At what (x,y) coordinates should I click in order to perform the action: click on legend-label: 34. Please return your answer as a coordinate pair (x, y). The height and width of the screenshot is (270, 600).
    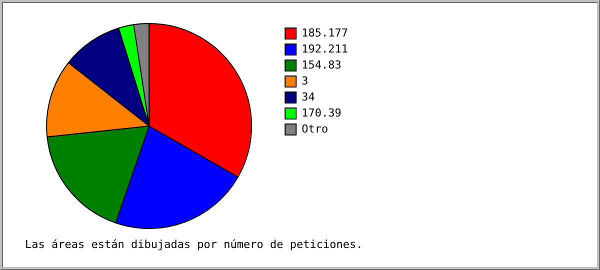
    Looking at the image, I should click on (309, 97).